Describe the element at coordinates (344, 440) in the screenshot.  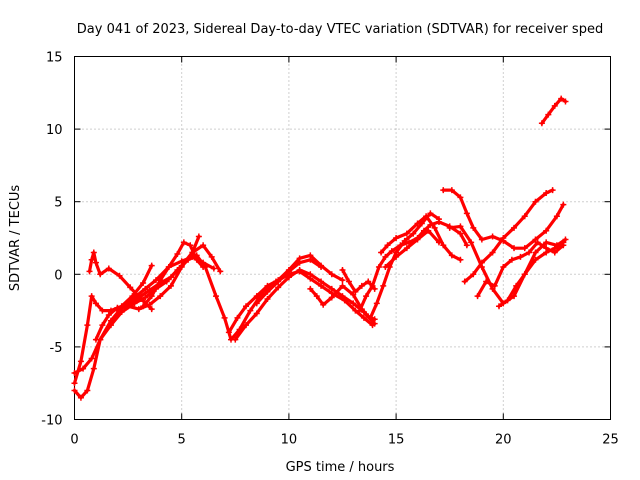
I see `x-tick-labels: 0 5 10 15 20 25` at that location.